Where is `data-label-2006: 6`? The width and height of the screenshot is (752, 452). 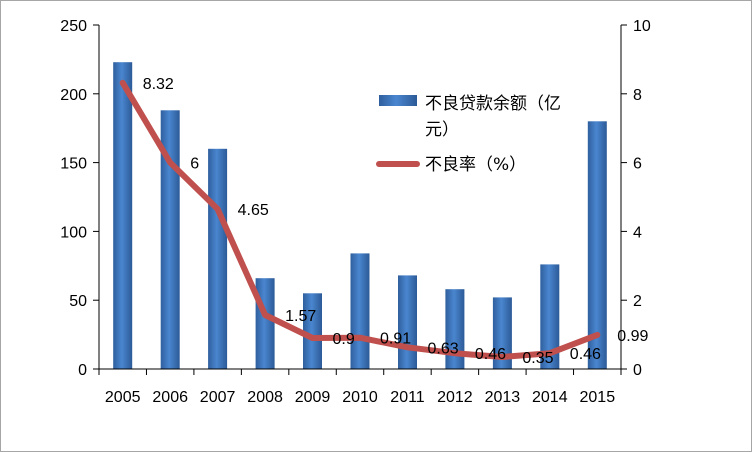
data-label-2006: 6 is located at coordinates (194, 164).